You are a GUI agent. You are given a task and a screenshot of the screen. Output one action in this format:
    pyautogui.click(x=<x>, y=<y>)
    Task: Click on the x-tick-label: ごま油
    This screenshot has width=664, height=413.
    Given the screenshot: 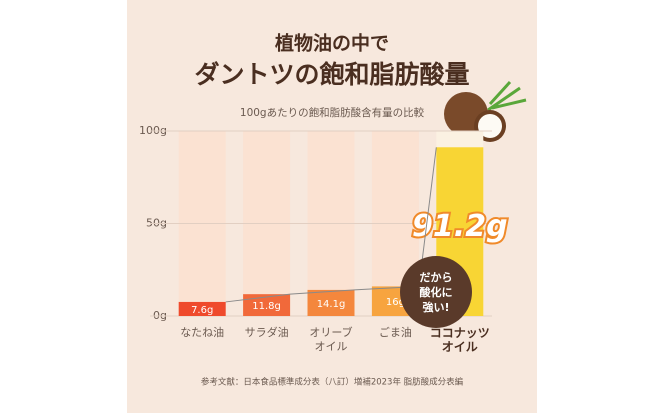 What is the action you would take?
    pyautogui.click(x=395, y=332)
    